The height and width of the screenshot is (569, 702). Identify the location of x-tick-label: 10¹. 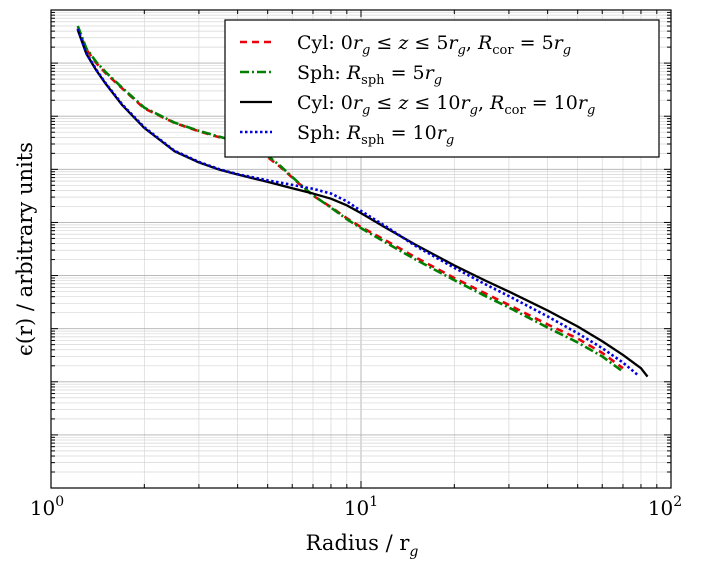
(361, 507).